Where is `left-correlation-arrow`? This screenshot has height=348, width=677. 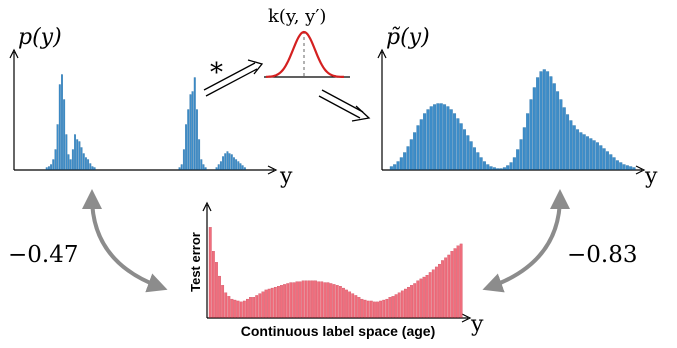 left-correlation-arrow is located at coordinates (125, 241).